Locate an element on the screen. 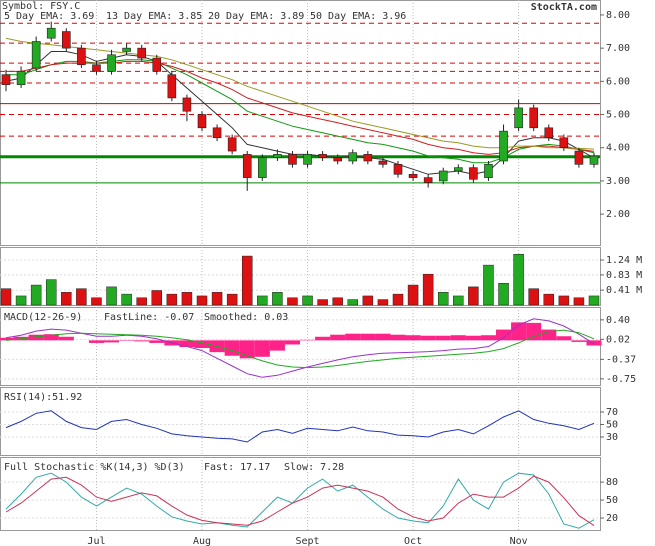 The height and width of the screenshot is (546, 655). y-tick-label: 70 is located at coordinates (612, 412).